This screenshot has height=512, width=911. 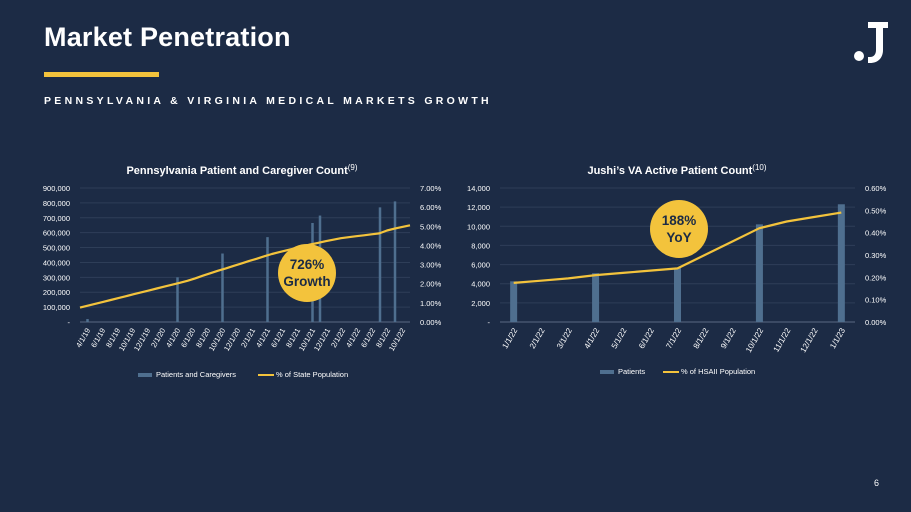 What do you see at coordinates (353, 167) in the screenshot?
I see `pa-chart-title-sup: (9)` at bounding box center [353, 167].